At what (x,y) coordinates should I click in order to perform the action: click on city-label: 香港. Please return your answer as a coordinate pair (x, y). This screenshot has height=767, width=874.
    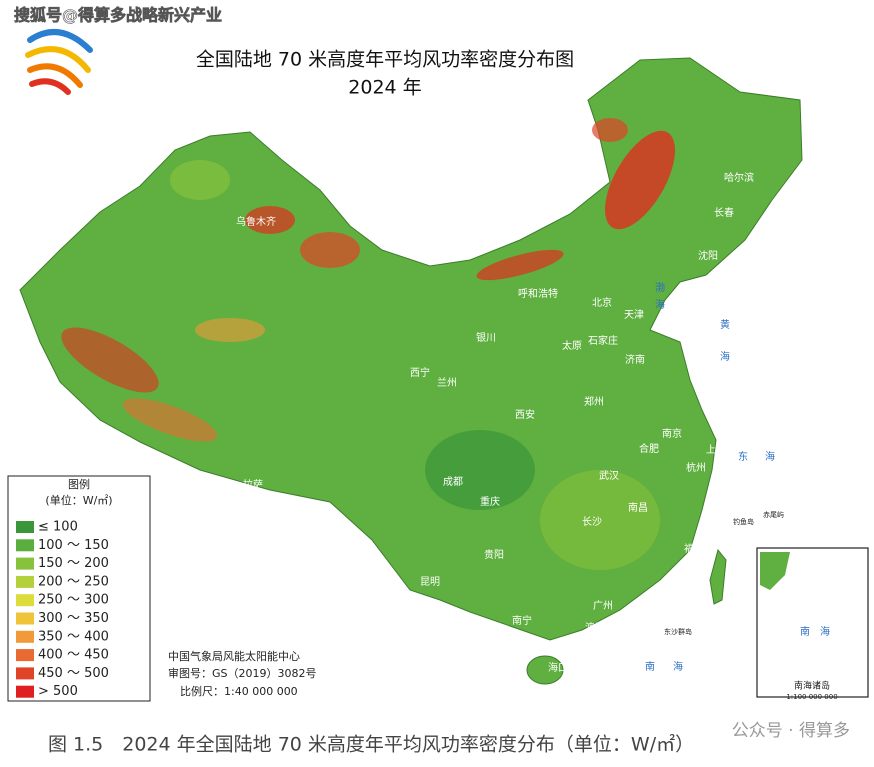
    Looking at the image, I should click on (617, 628).